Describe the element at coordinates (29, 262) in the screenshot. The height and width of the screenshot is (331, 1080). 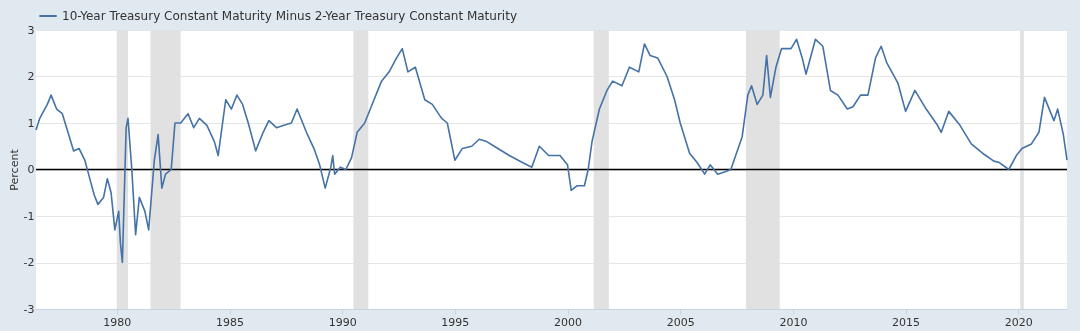
I see `y-tick-label: -2` at that location.